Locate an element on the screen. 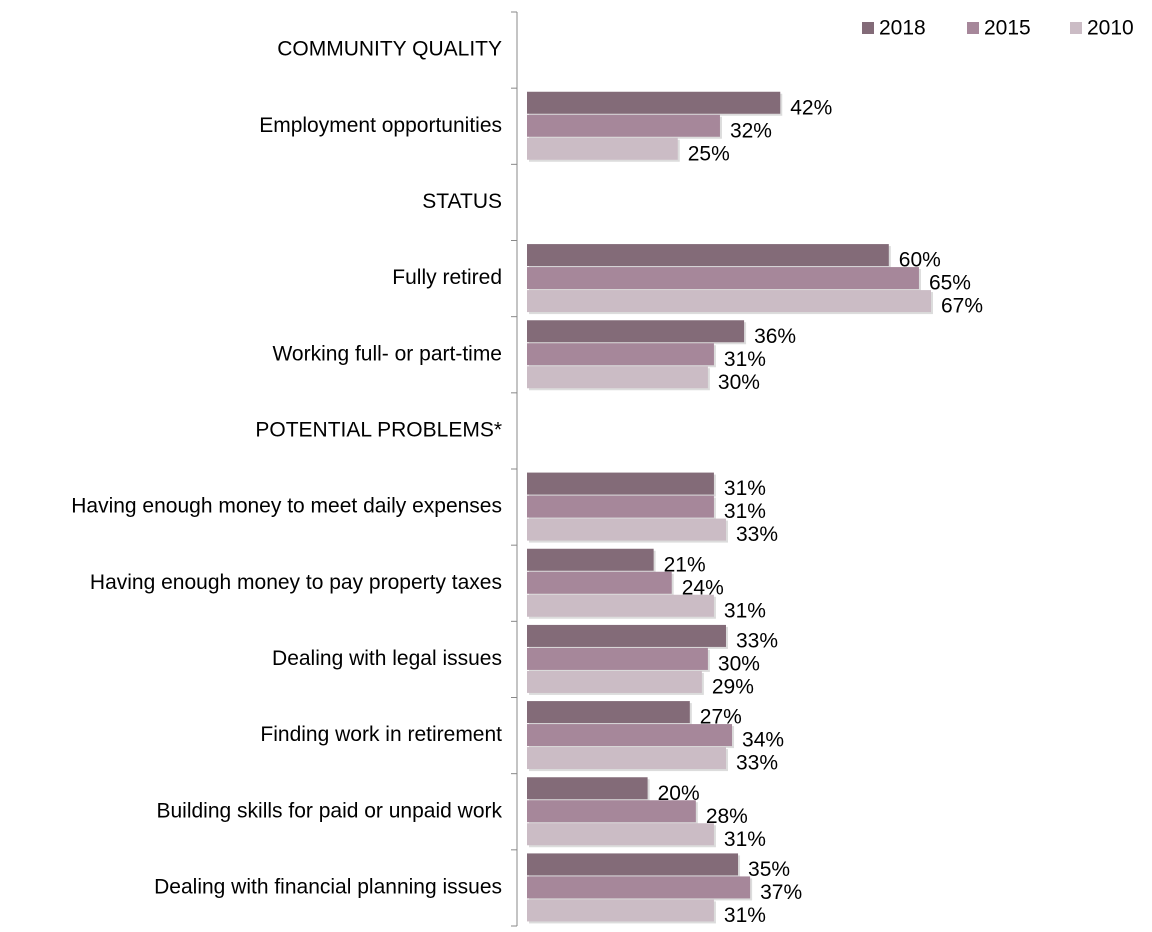 This screenshot has height=932, width=1152. data-label: 27% is located at coordinates (721, 717).